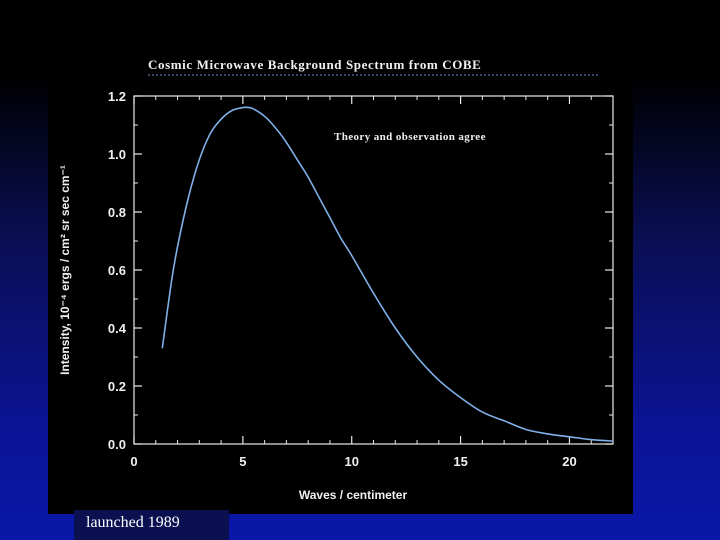 This screenshot has height=540, width=720. I want to click on y-tick-label: 0.8, so click(117, 212).